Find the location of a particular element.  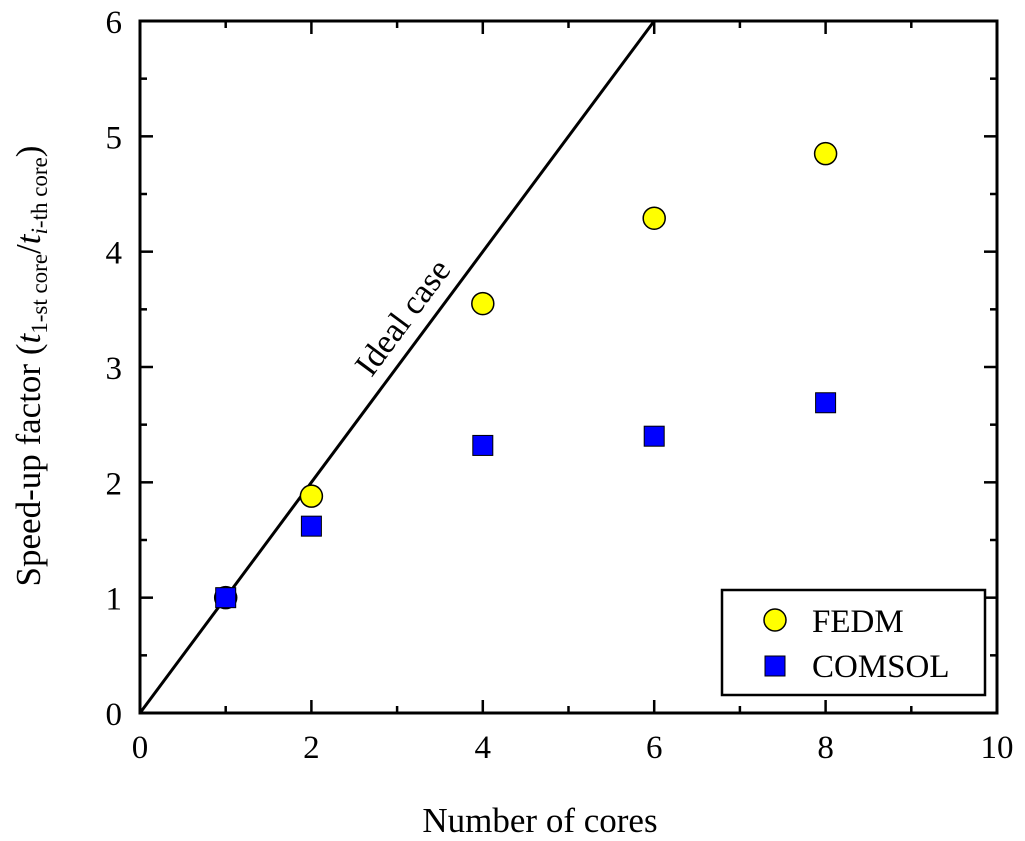

legend-comsol-label: COMSOL is located at coordinates (881, 667).